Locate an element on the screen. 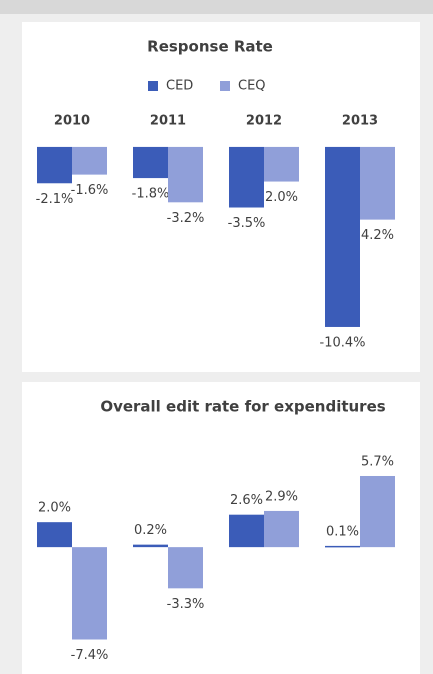 The image size is (433, 674). value-label: 0.2% is located at coordinates (150, 530).